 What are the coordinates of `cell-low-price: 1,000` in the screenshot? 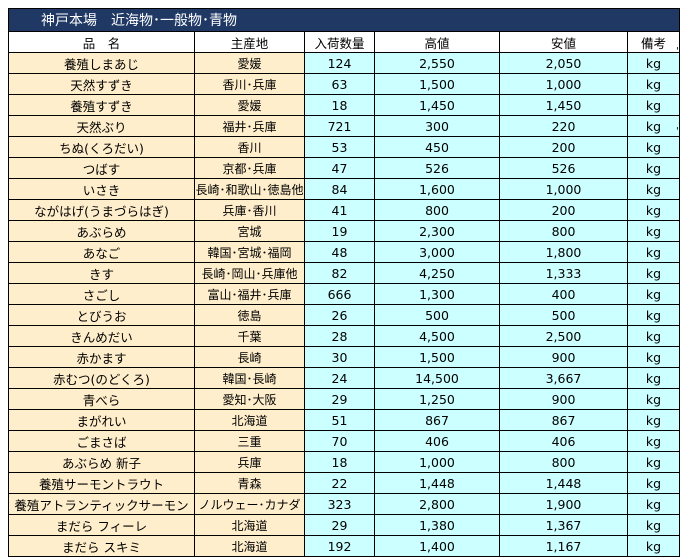 It's located at (563, 189).